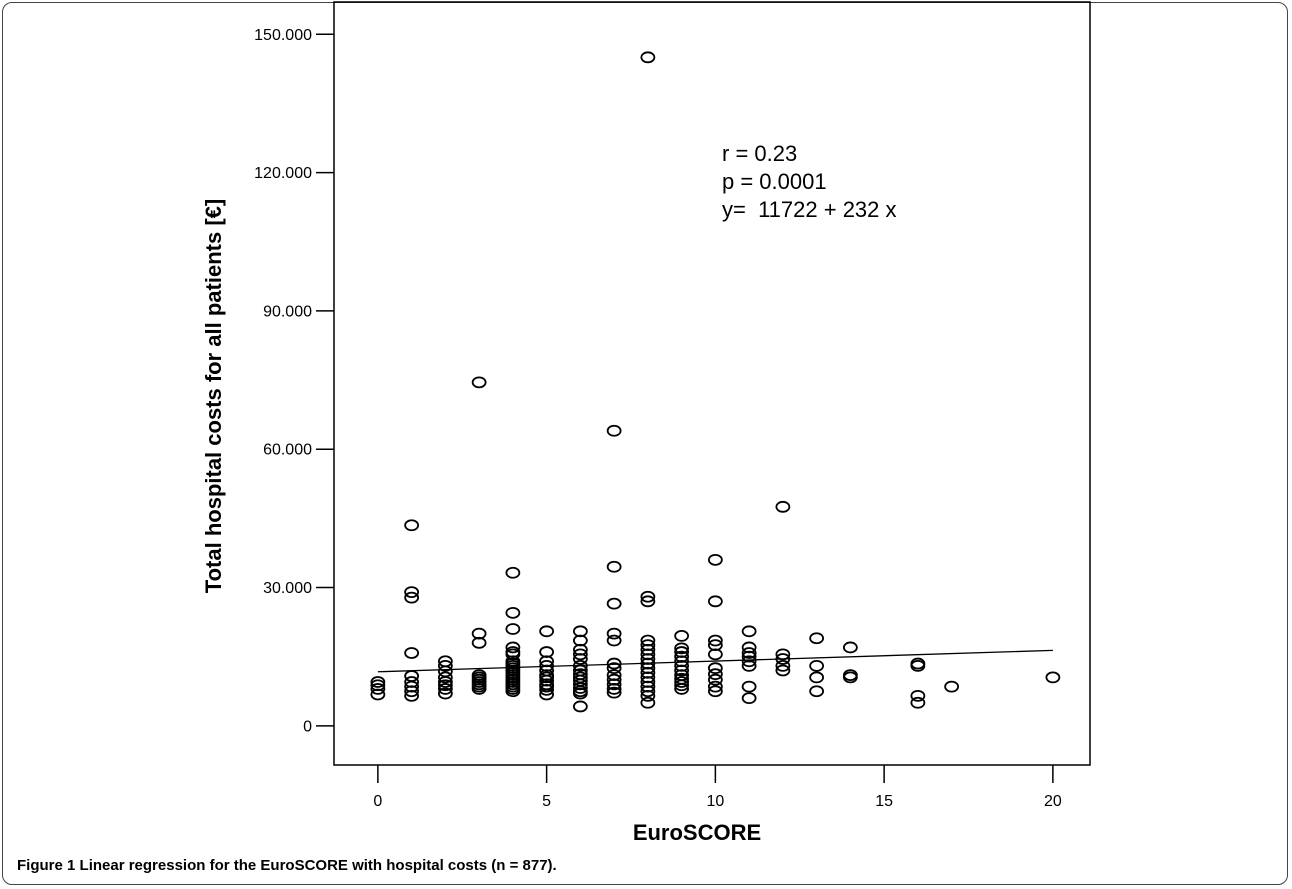 The height and width of the screenshot is (889, 1292). What do you see at coordinates (759, 153) in the screenshot?
I see `annotation-r: r = 0.23` at bounding box center [759, 153].